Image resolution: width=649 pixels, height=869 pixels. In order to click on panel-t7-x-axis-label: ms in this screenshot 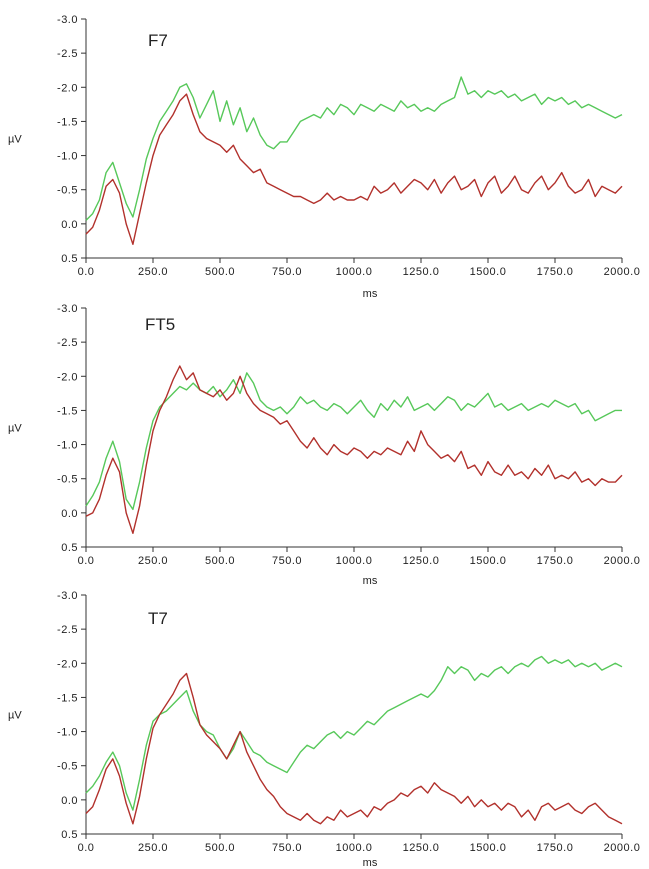, I will do `click(370, 863)`.